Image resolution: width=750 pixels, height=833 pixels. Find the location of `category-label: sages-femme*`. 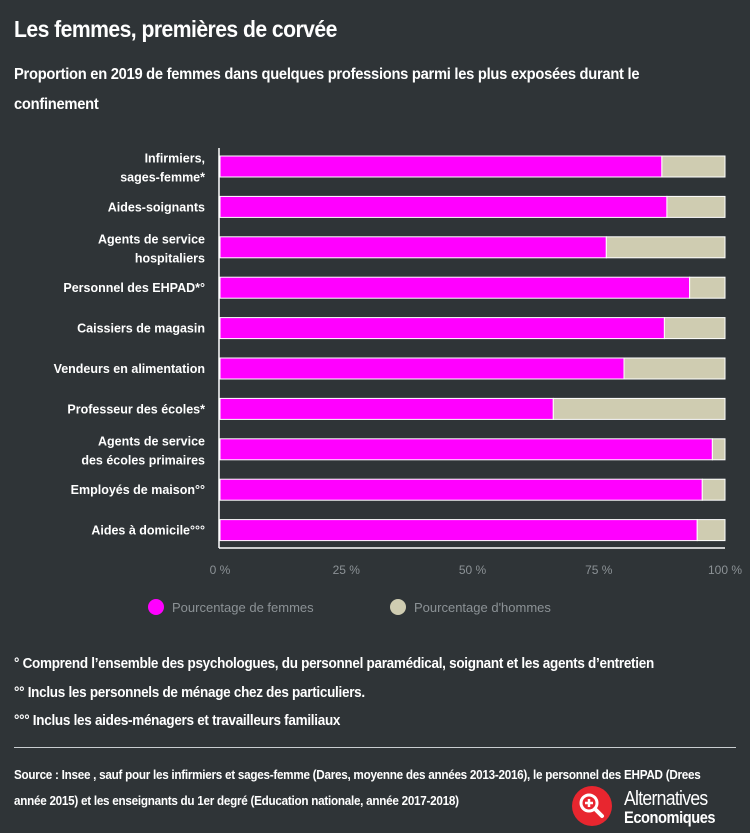

category-label: sages-femme* is located at coordinates (162, 178).